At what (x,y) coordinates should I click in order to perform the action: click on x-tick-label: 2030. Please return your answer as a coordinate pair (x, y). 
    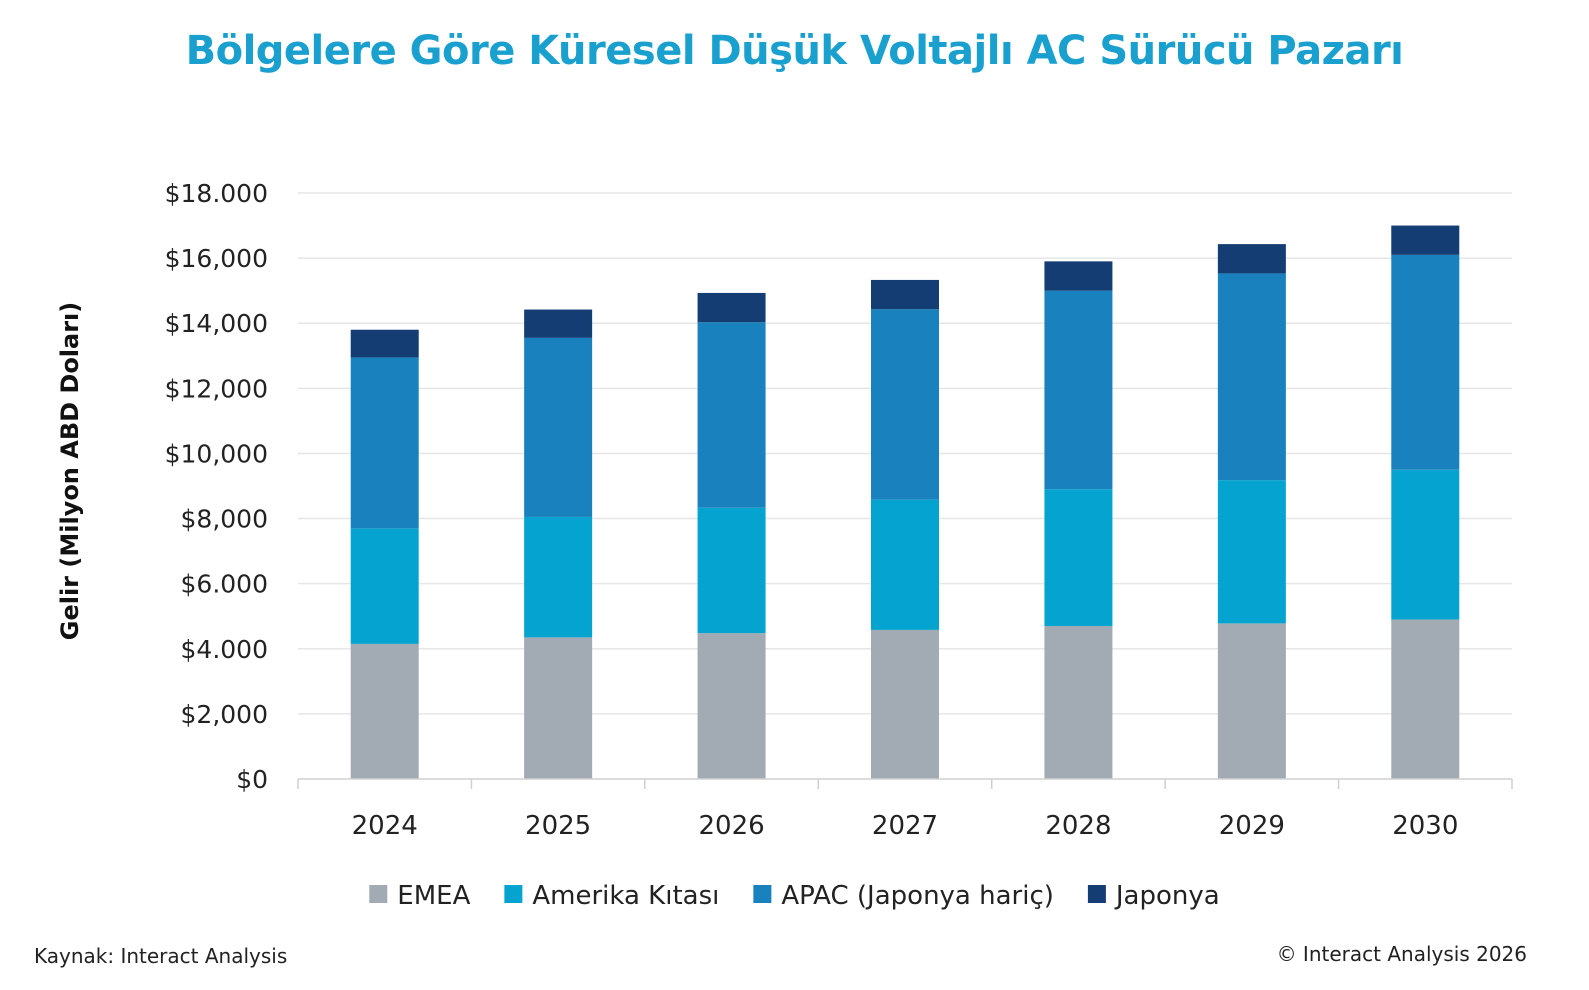
    Looking at the image, I should click on (1425, 826).